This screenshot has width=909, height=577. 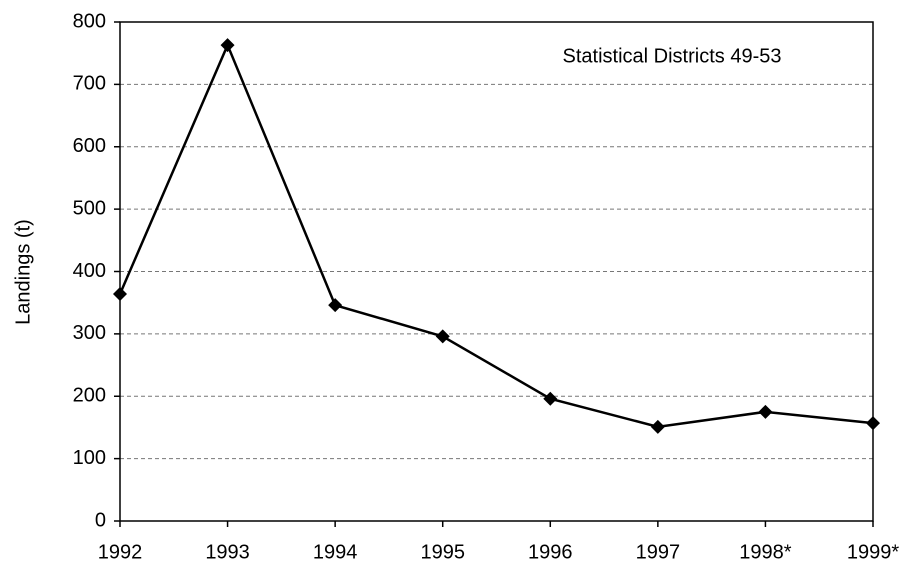 What do you see at coordinates (873, 552) in the screenshot?
I see `x-tick-label: 1999*` at bounding box center [873, 552].